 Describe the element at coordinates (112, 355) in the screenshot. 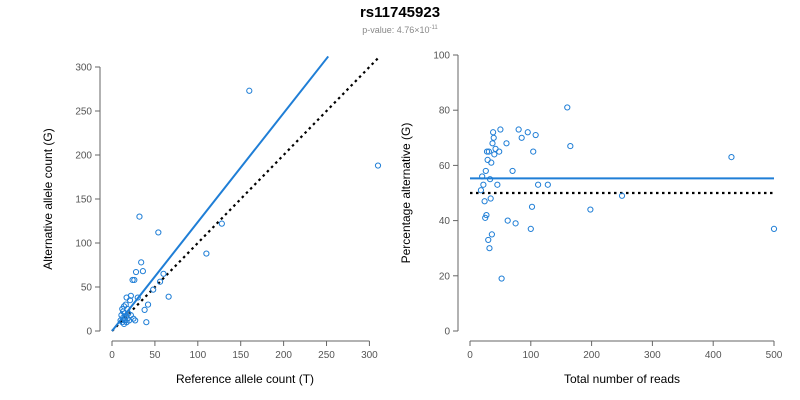

I see `left-chart-x-tick-label: 0` at that location.